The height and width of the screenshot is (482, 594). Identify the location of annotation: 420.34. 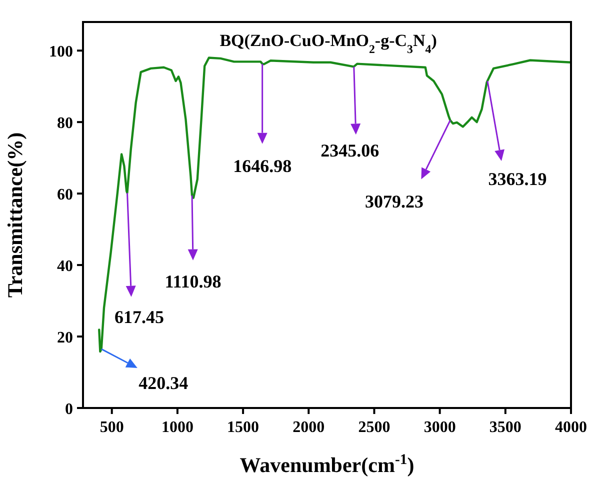
(163, 383).